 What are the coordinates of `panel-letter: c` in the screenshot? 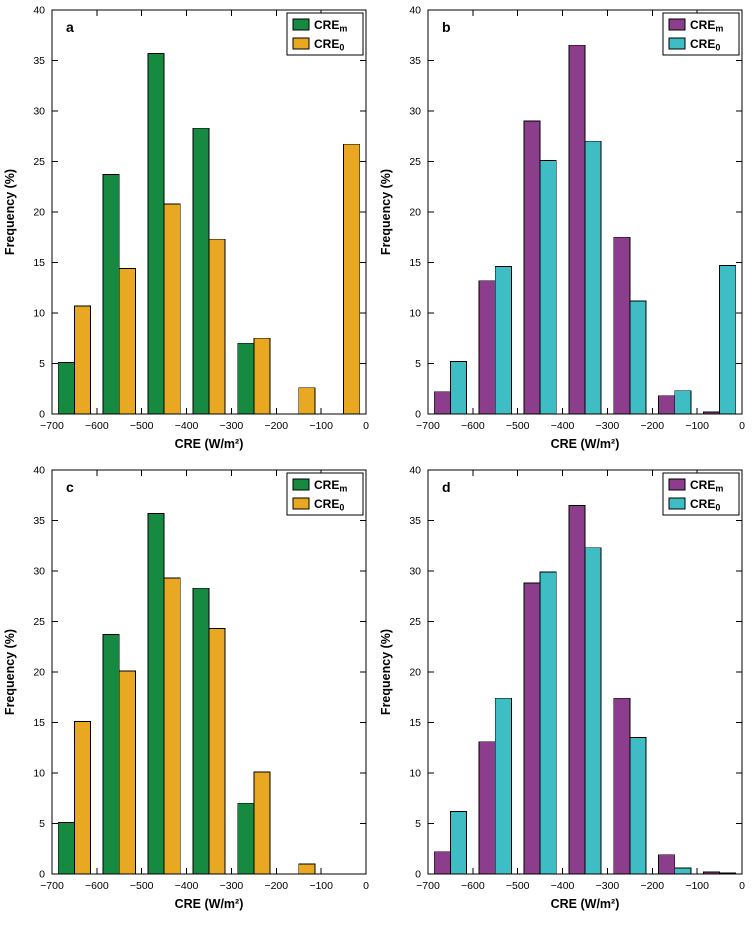 It's located at (70, 487).